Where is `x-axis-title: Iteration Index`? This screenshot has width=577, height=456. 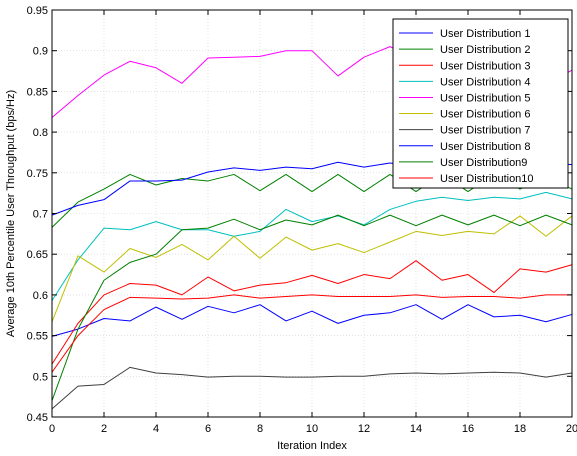 x-axis-title: Iteration Index is located at coordinates (312, 446).